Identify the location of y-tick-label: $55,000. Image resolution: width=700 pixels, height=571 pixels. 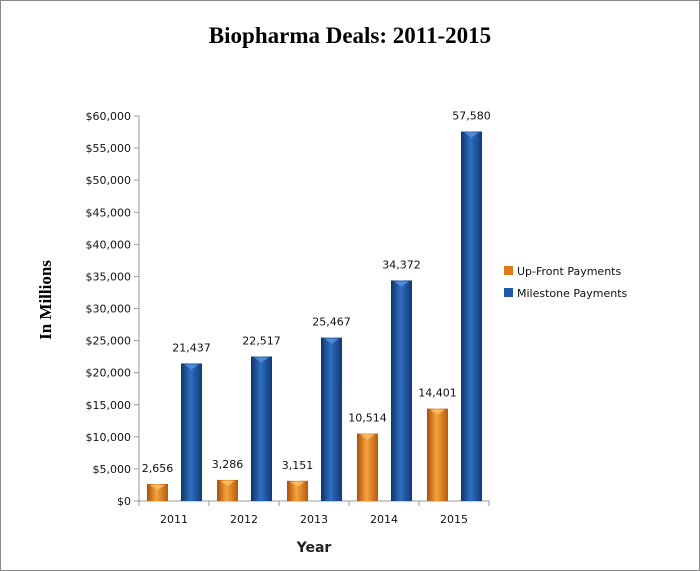
(109, 148).